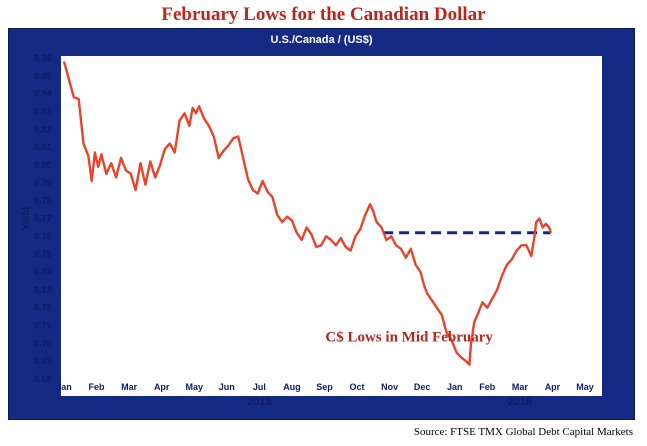 The image size is (647, 446). What do you see at coordinates (259, 402) in the screenshot?
I see `year-label: 2015` at bounding box center [259, 402].